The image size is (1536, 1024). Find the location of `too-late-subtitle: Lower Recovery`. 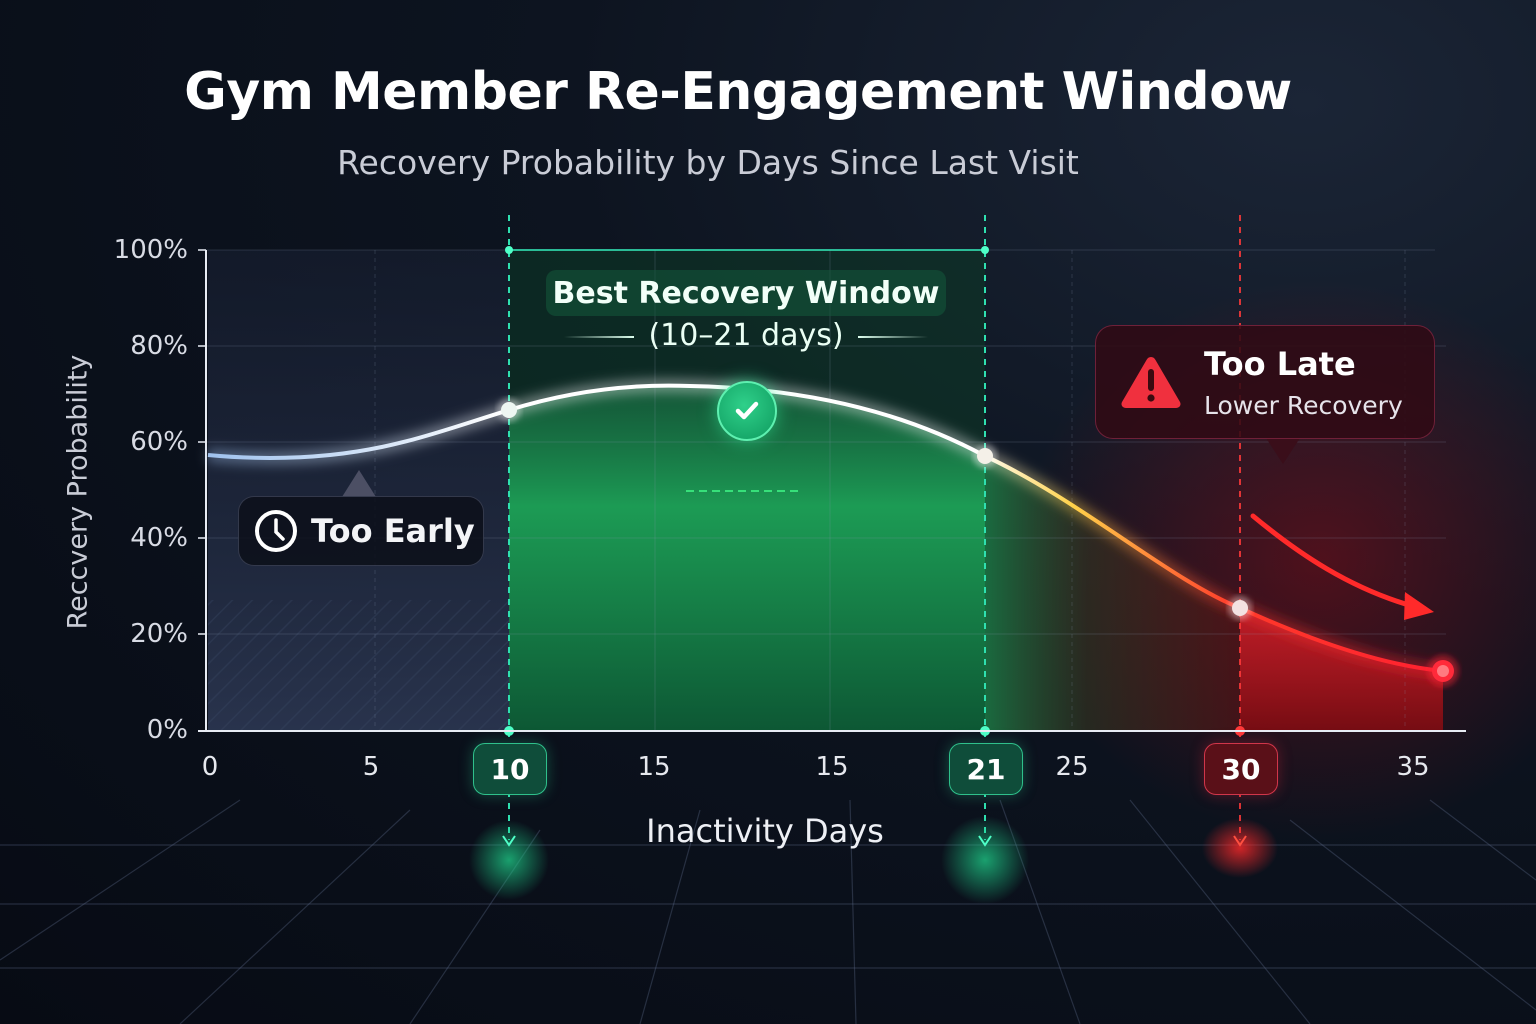

too-late-subtitle: Lower Recovery is located at coordinates (1303, 405).